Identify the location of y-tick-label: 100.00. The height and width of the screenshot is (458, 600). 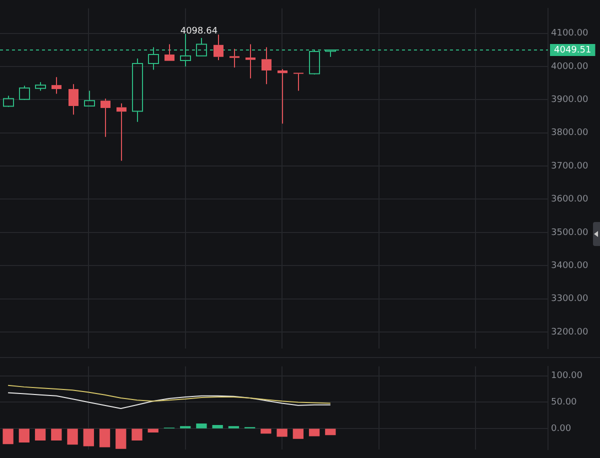
(567, 376).